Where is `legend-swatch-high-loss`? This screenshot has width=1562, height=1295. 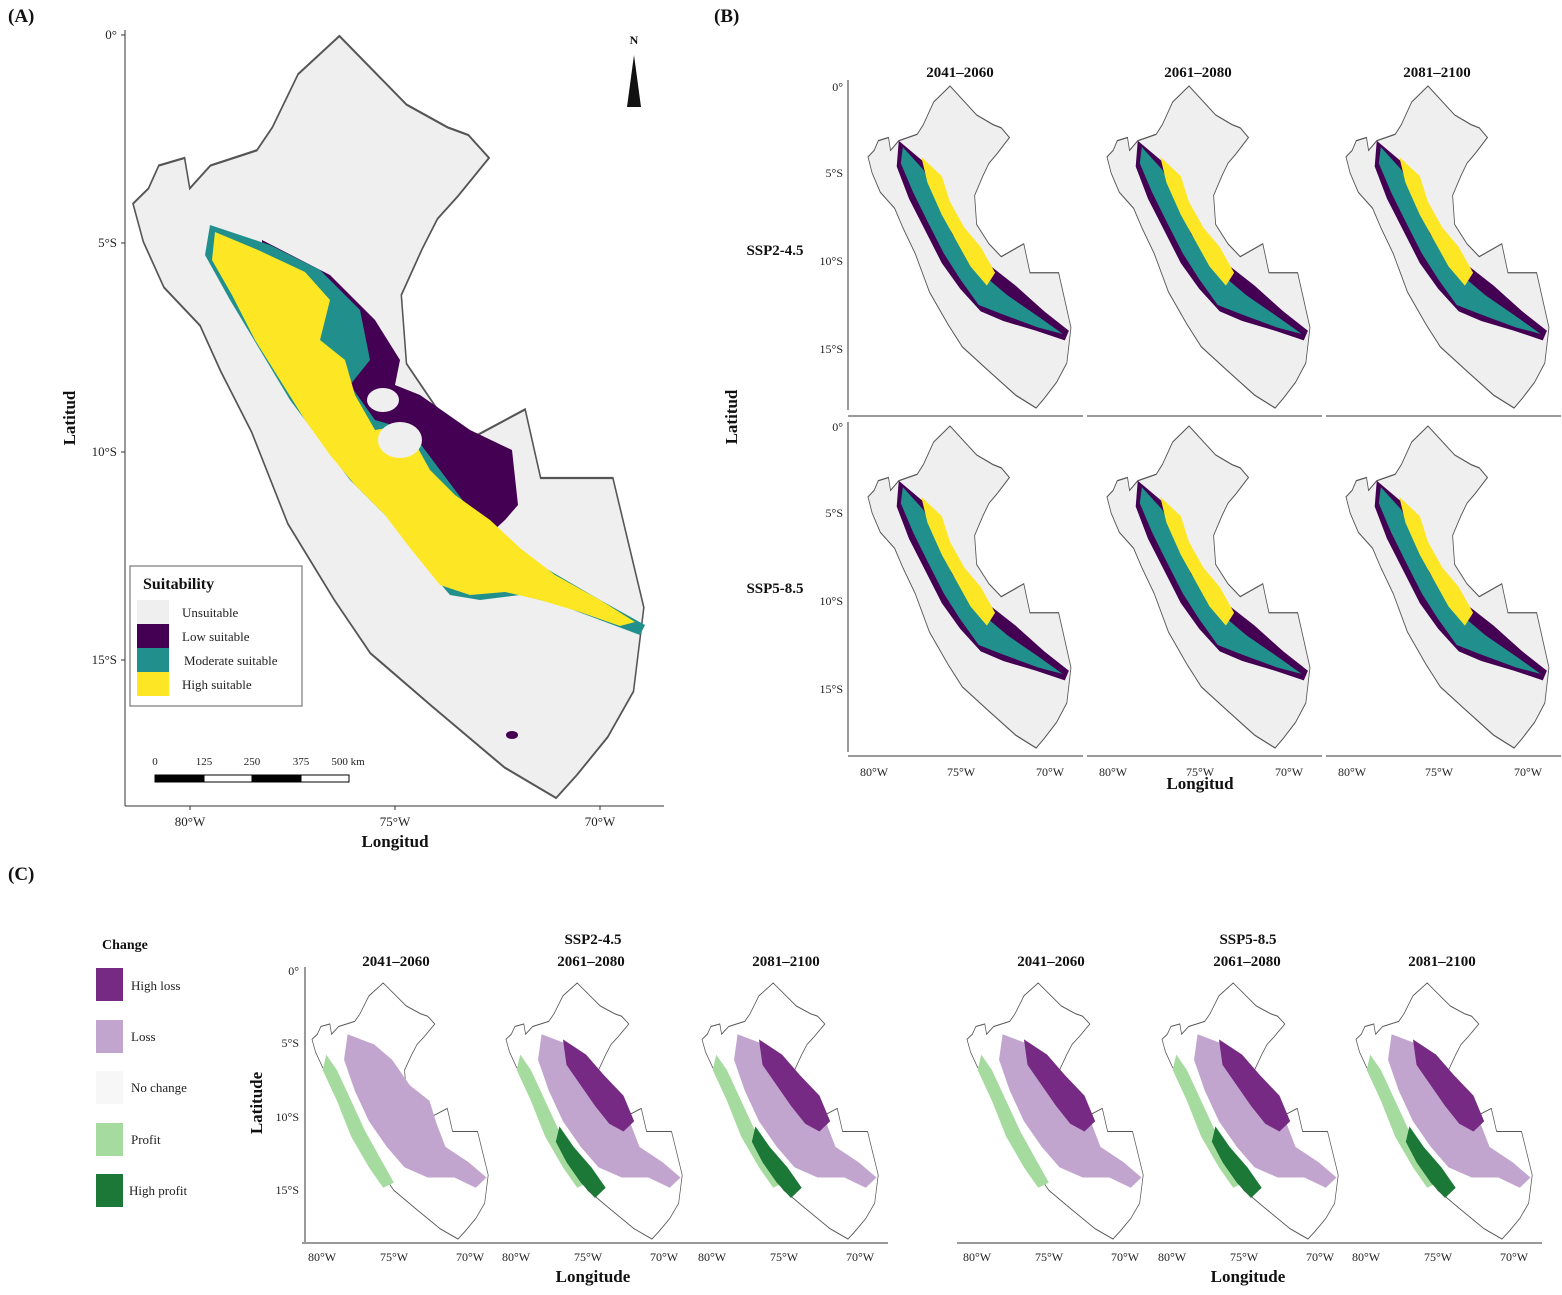
legend-swatch-high-loss is located at coordinates (109, 984).